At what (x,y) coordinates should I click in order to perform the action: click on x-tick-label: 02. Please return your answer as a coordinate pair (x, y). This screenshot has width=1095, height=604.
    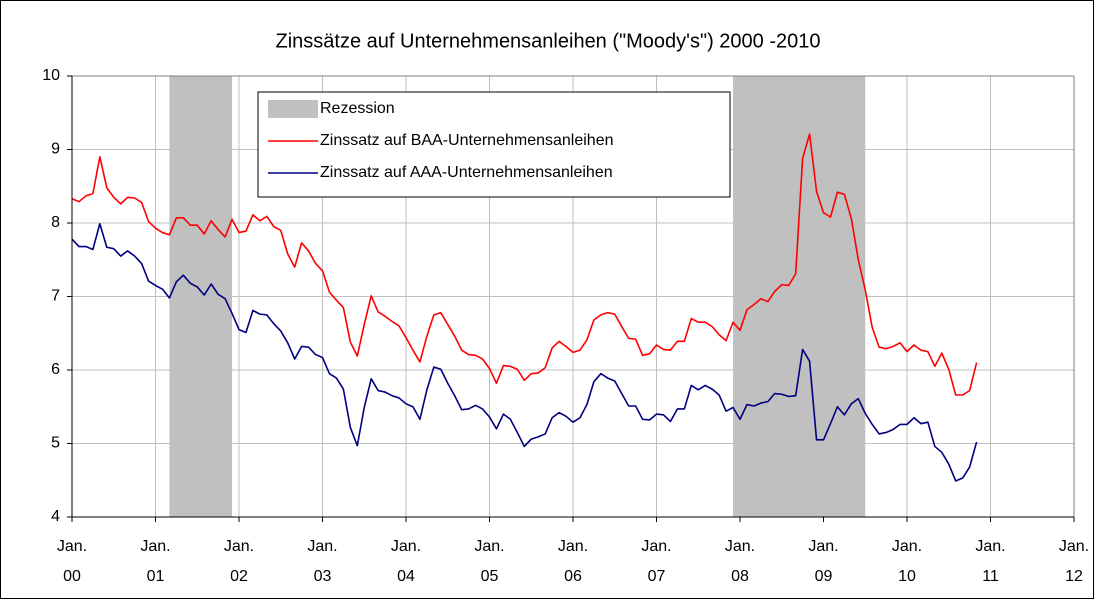
    Looking at the image, I should click on (239, 576).